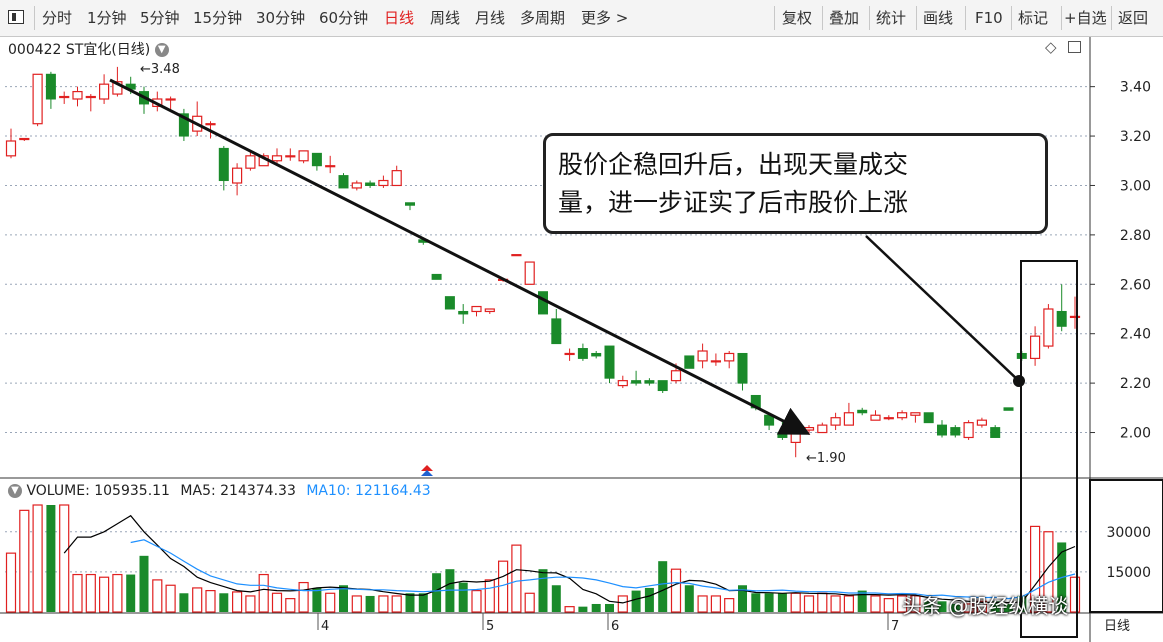 This screenshot has width=1163, height=642. I want to click on layout-toggle-icon, so click(16, 17).